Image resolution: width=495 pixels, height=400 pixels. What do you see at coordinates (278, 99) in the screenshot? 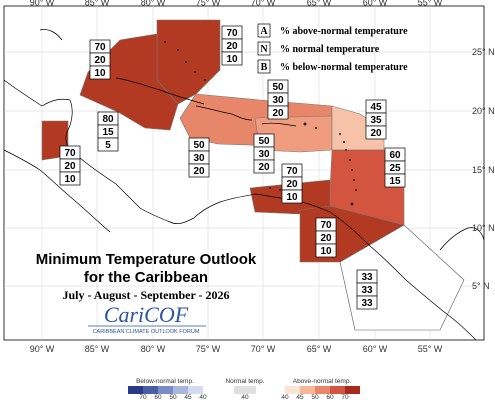
I see `prob-stack-puerto-rico: 50 30 20` at bounding box center [278, 99].